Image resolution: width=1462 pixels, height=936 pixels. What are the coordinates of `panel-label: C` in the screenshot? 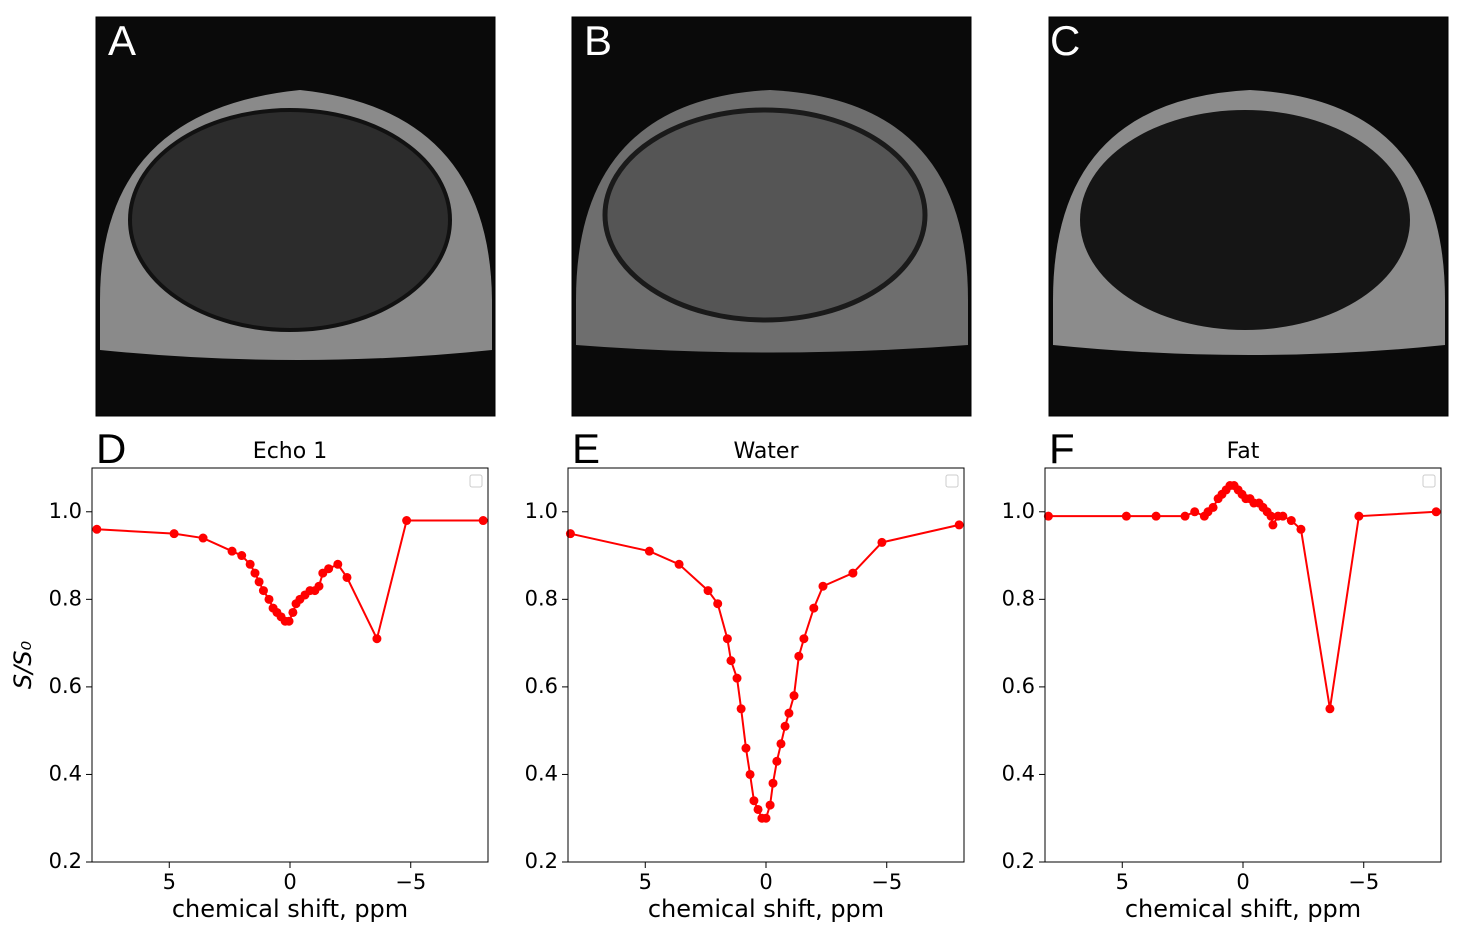 It's located at (1065, 40).